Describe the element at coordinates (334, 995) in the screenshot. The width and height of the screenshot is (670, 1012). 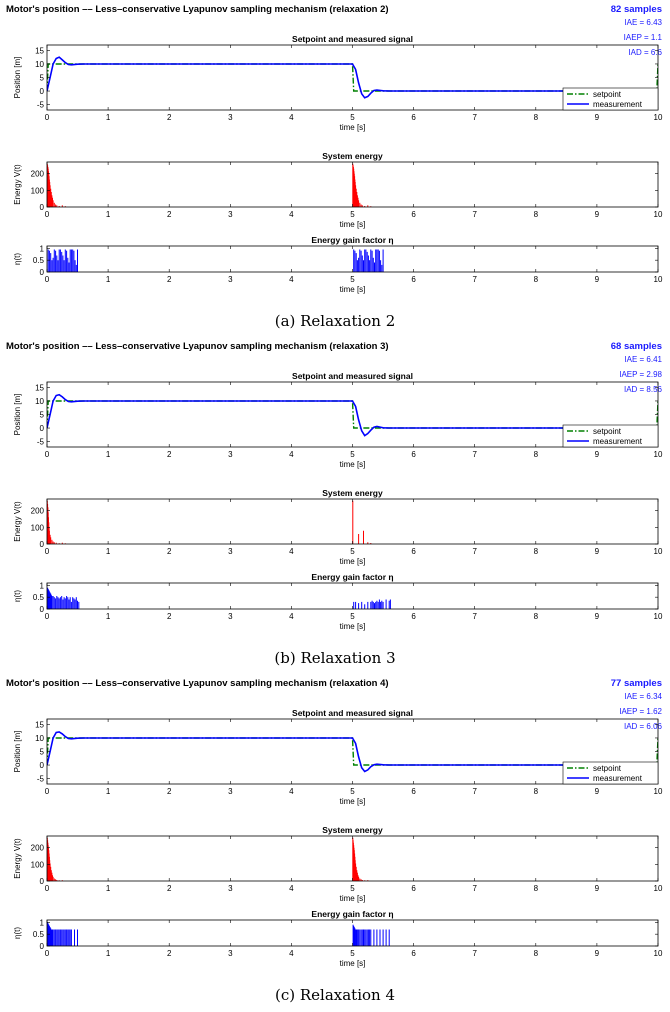
I see `figure-caption: (c) Relaxation 4` at that location.